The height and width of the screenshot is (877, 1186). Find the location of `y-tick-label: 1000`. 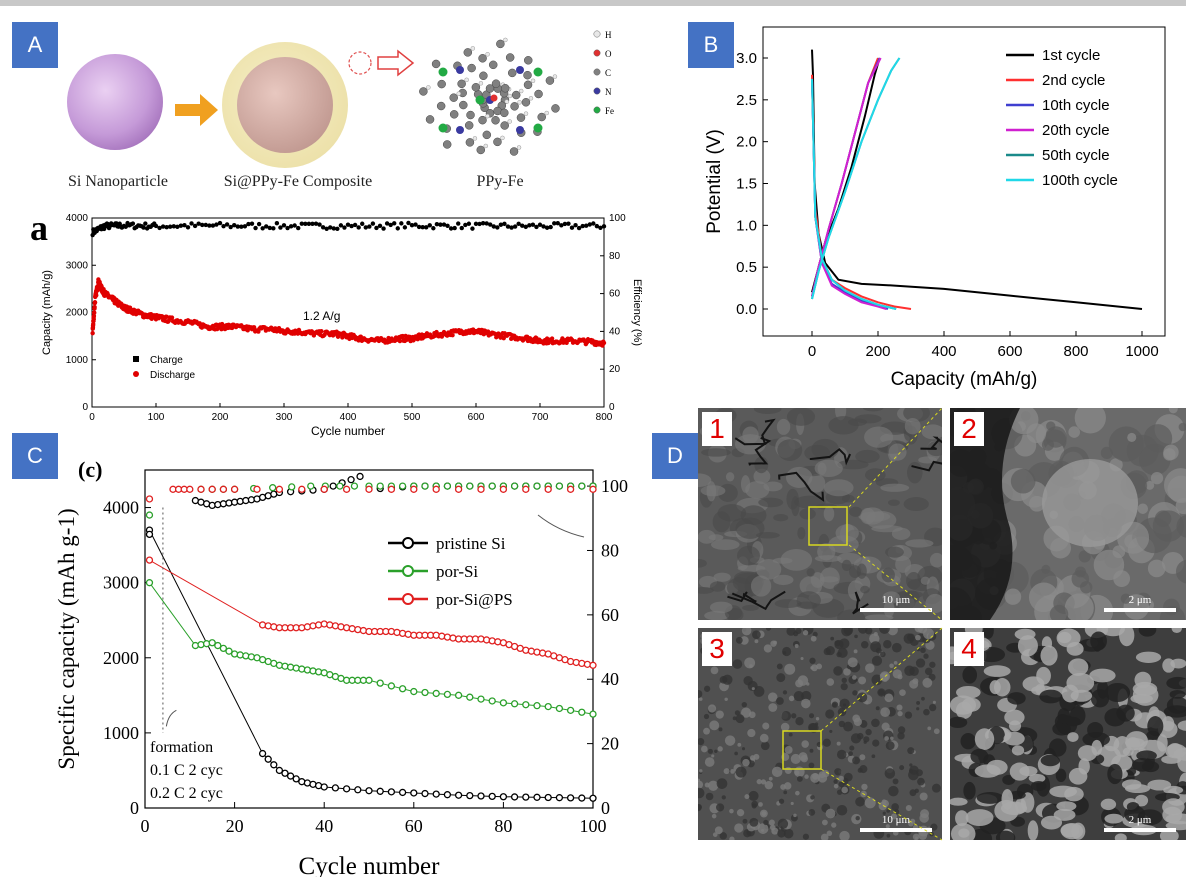

y-tick-label: 1000 is located at coordinates (77, 360).